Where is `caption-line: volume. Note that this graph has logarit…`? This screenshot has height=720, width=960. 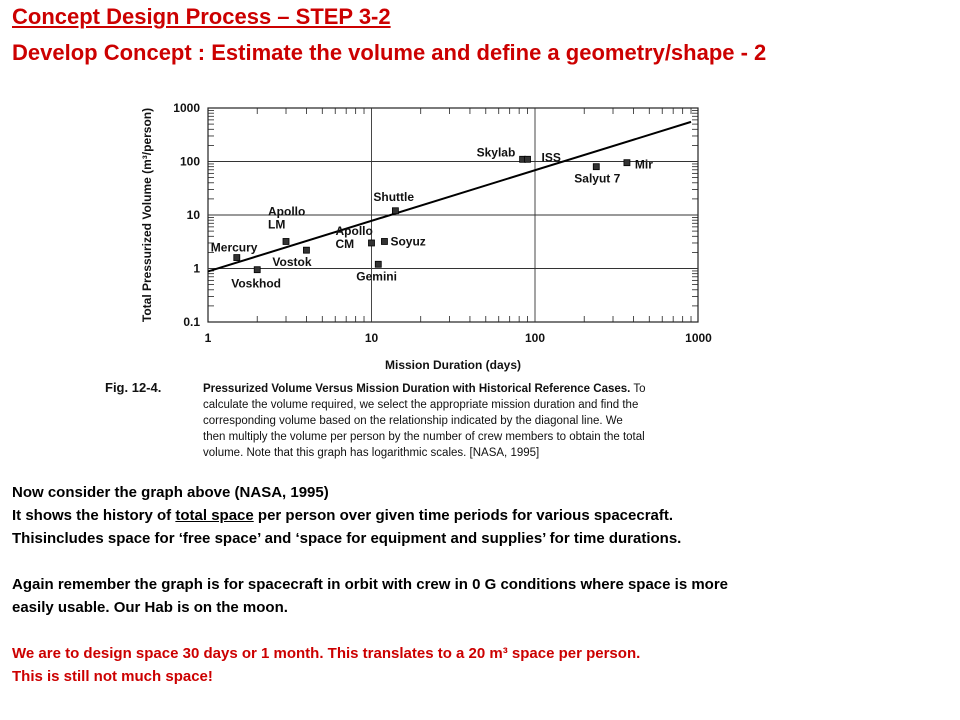 caption-line: volume. Note that this graph has logarit… is located at coordinates (371, 453).